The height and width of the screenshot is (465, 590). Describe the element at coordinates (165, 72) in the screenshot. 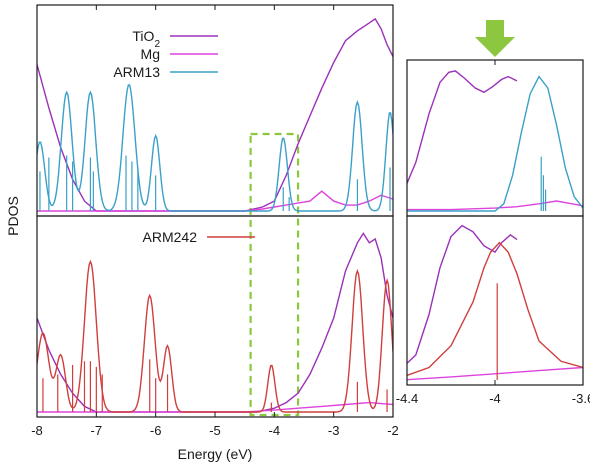

I see `main-top-legend-arm13: ARM13` at that location.